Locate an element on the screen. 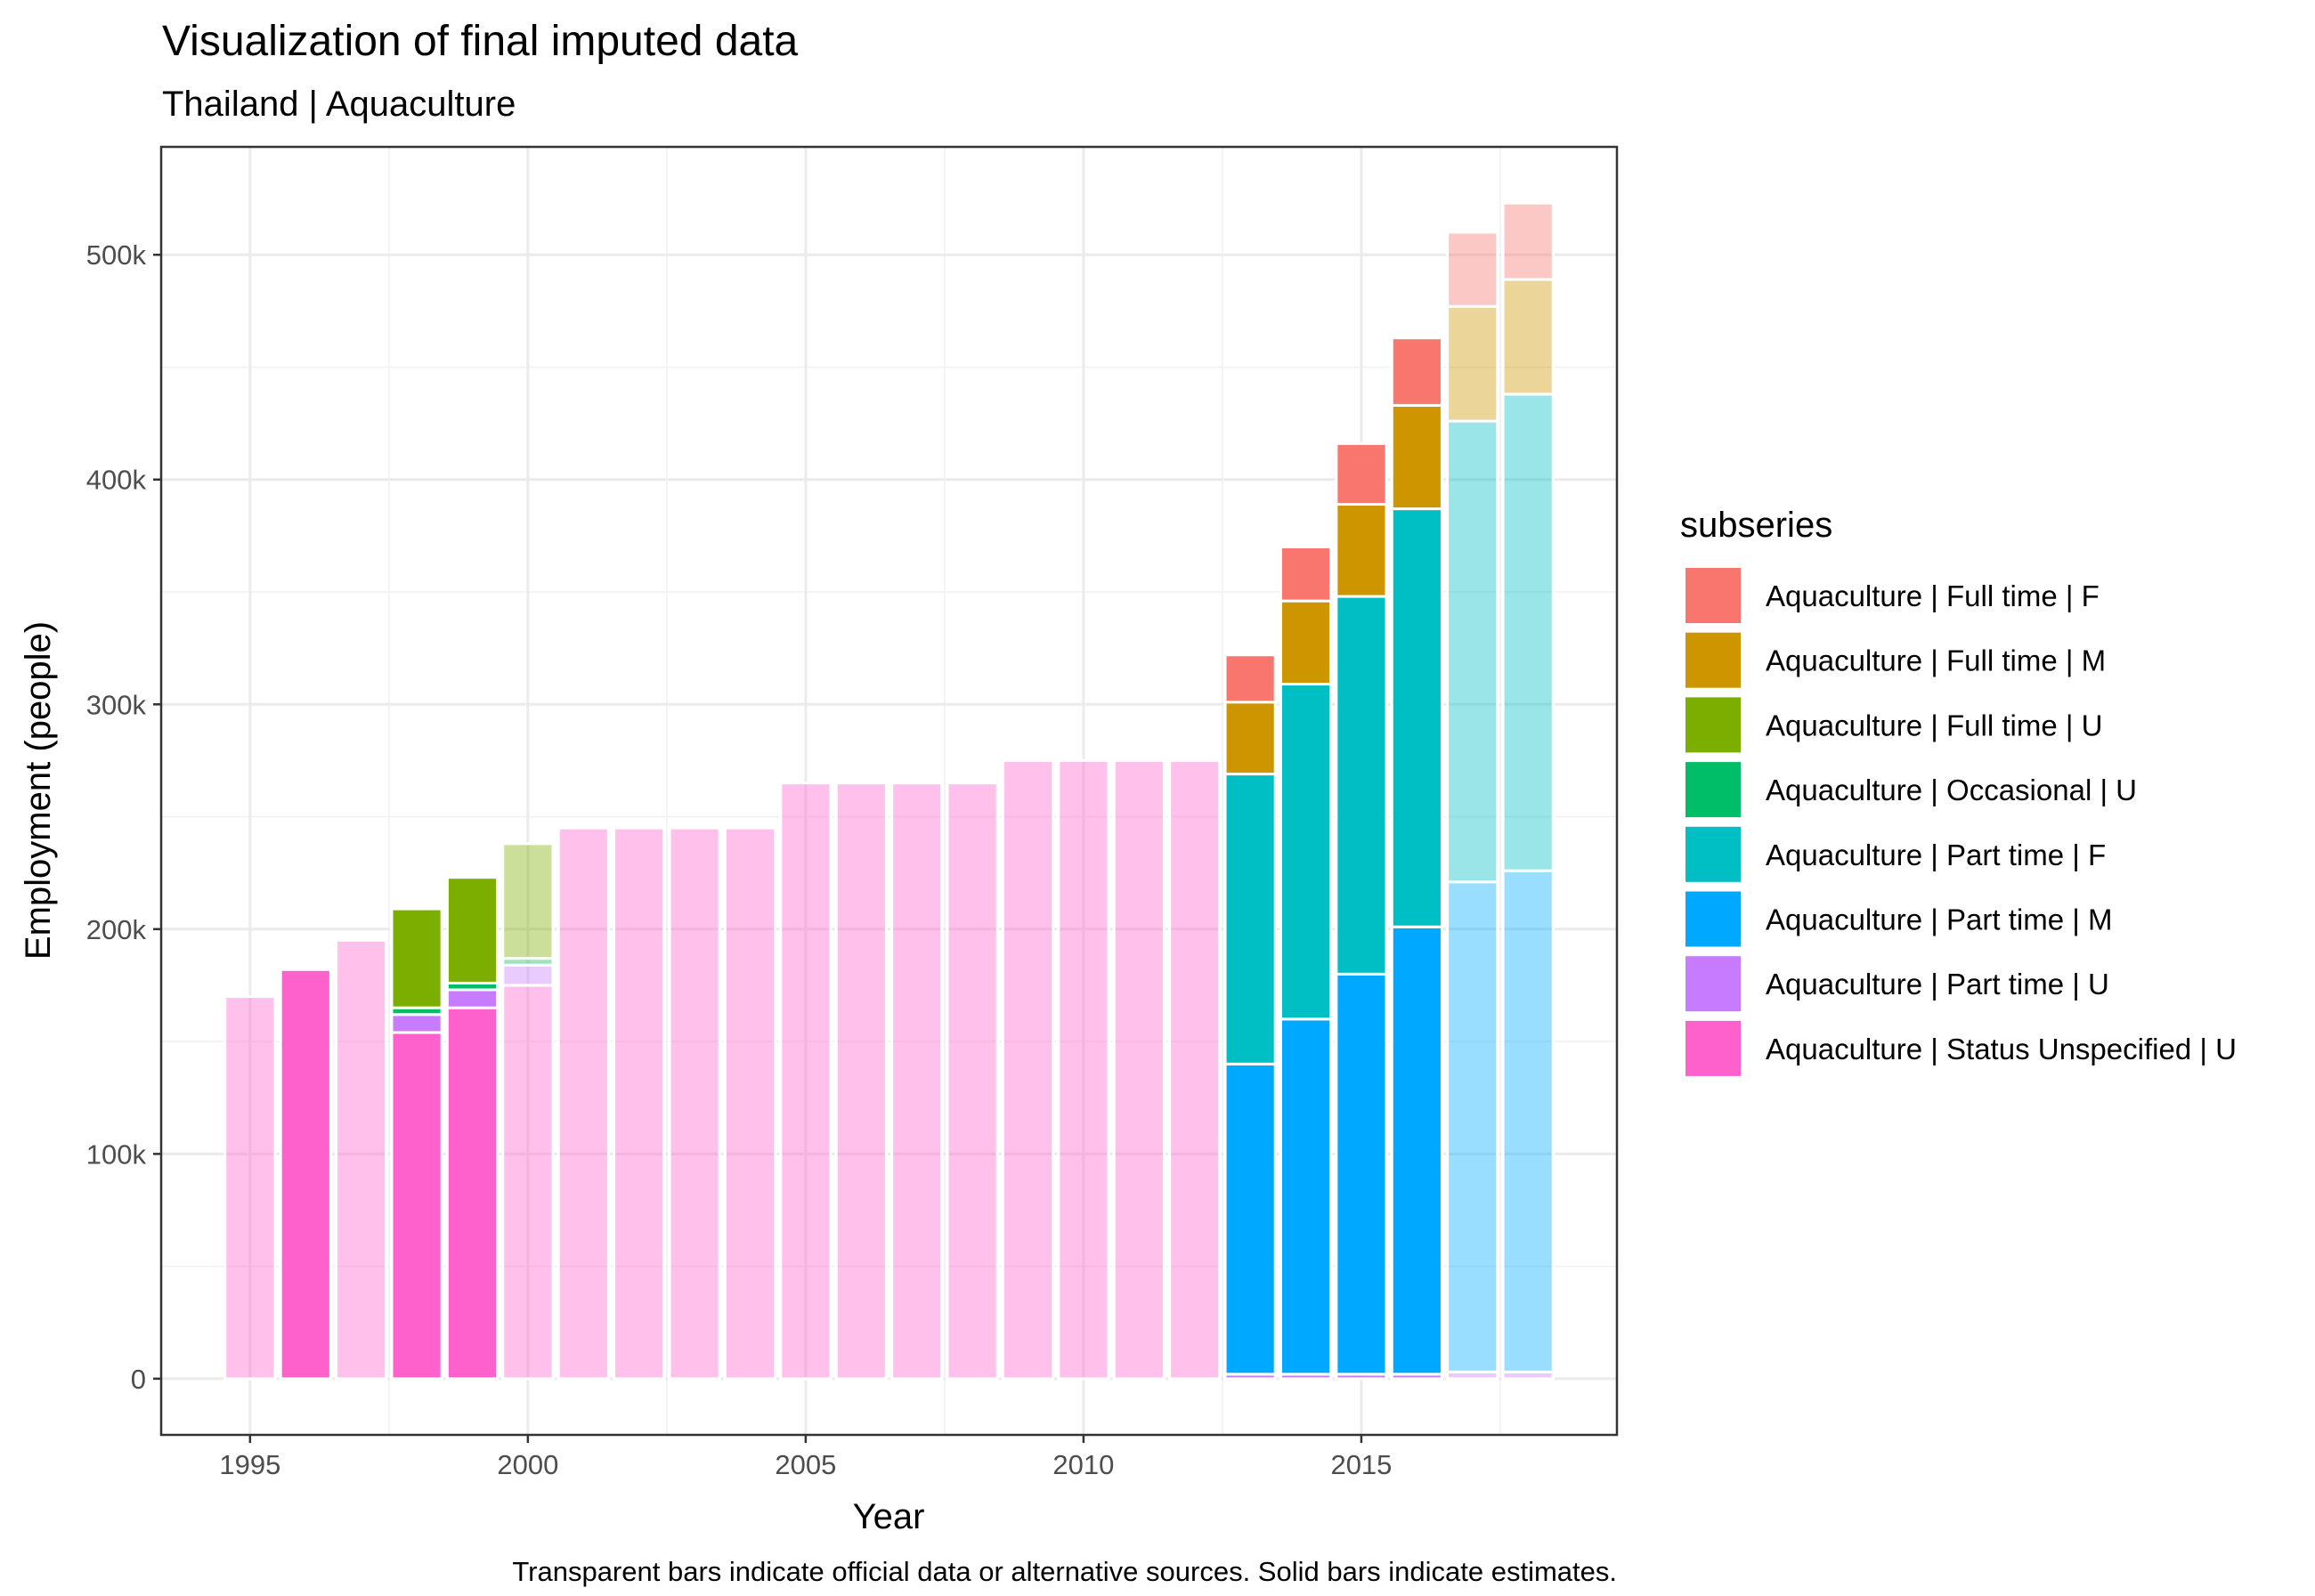  legend-label: Aquaculture | Full time | F is located at coordinates (1933, 595).